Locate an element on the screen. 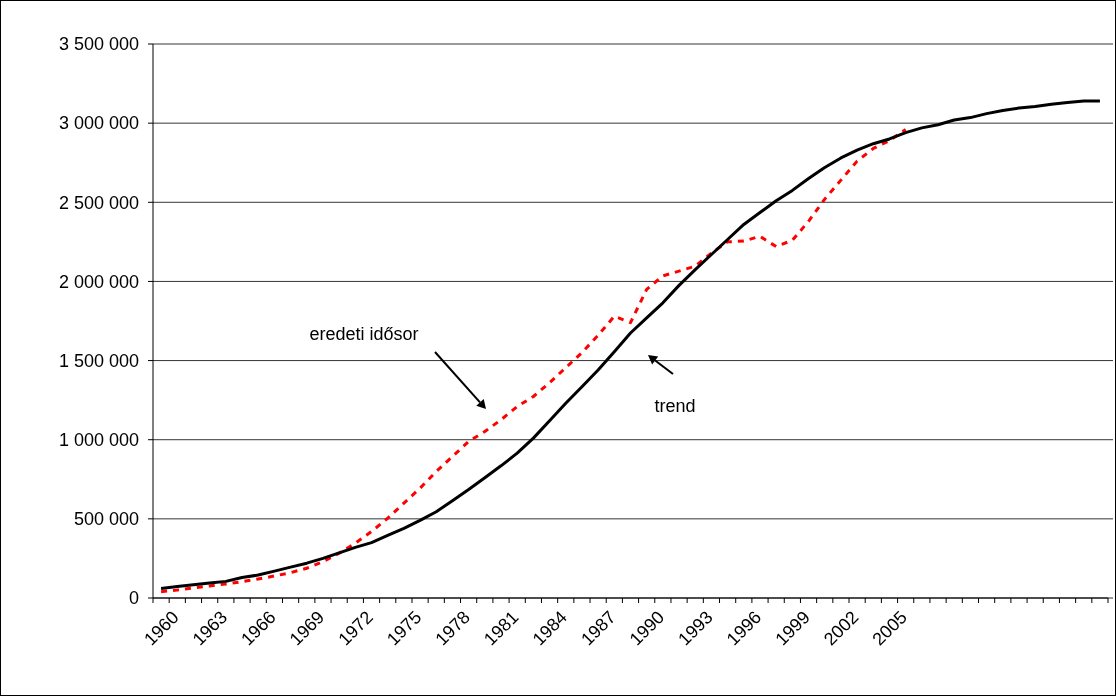 The image size is (1116, 696). annotation: trend is located at coordinates (675, 406).